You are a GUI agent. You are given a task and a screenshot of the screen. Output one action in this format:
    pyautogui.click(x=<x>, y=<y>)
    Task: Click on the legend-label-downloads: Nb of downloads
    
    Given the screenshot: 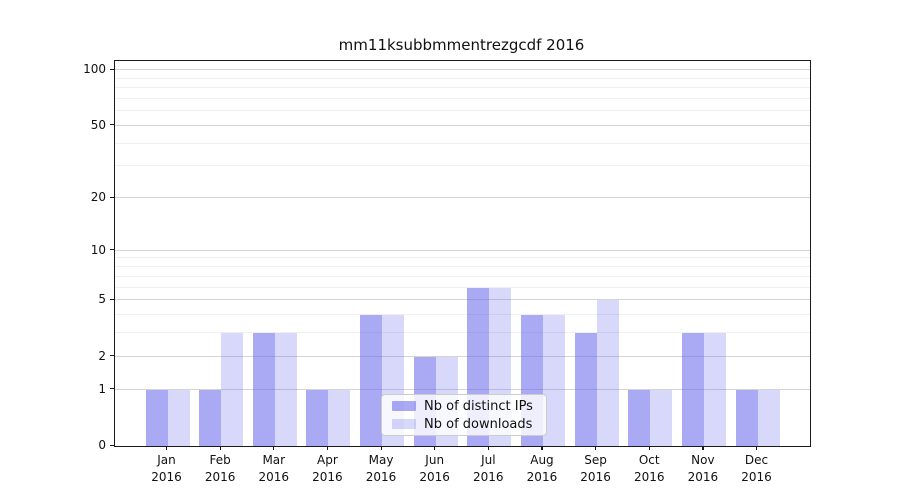 What is the action you would take?
    pyautogui.click(x=478, y=424)
    